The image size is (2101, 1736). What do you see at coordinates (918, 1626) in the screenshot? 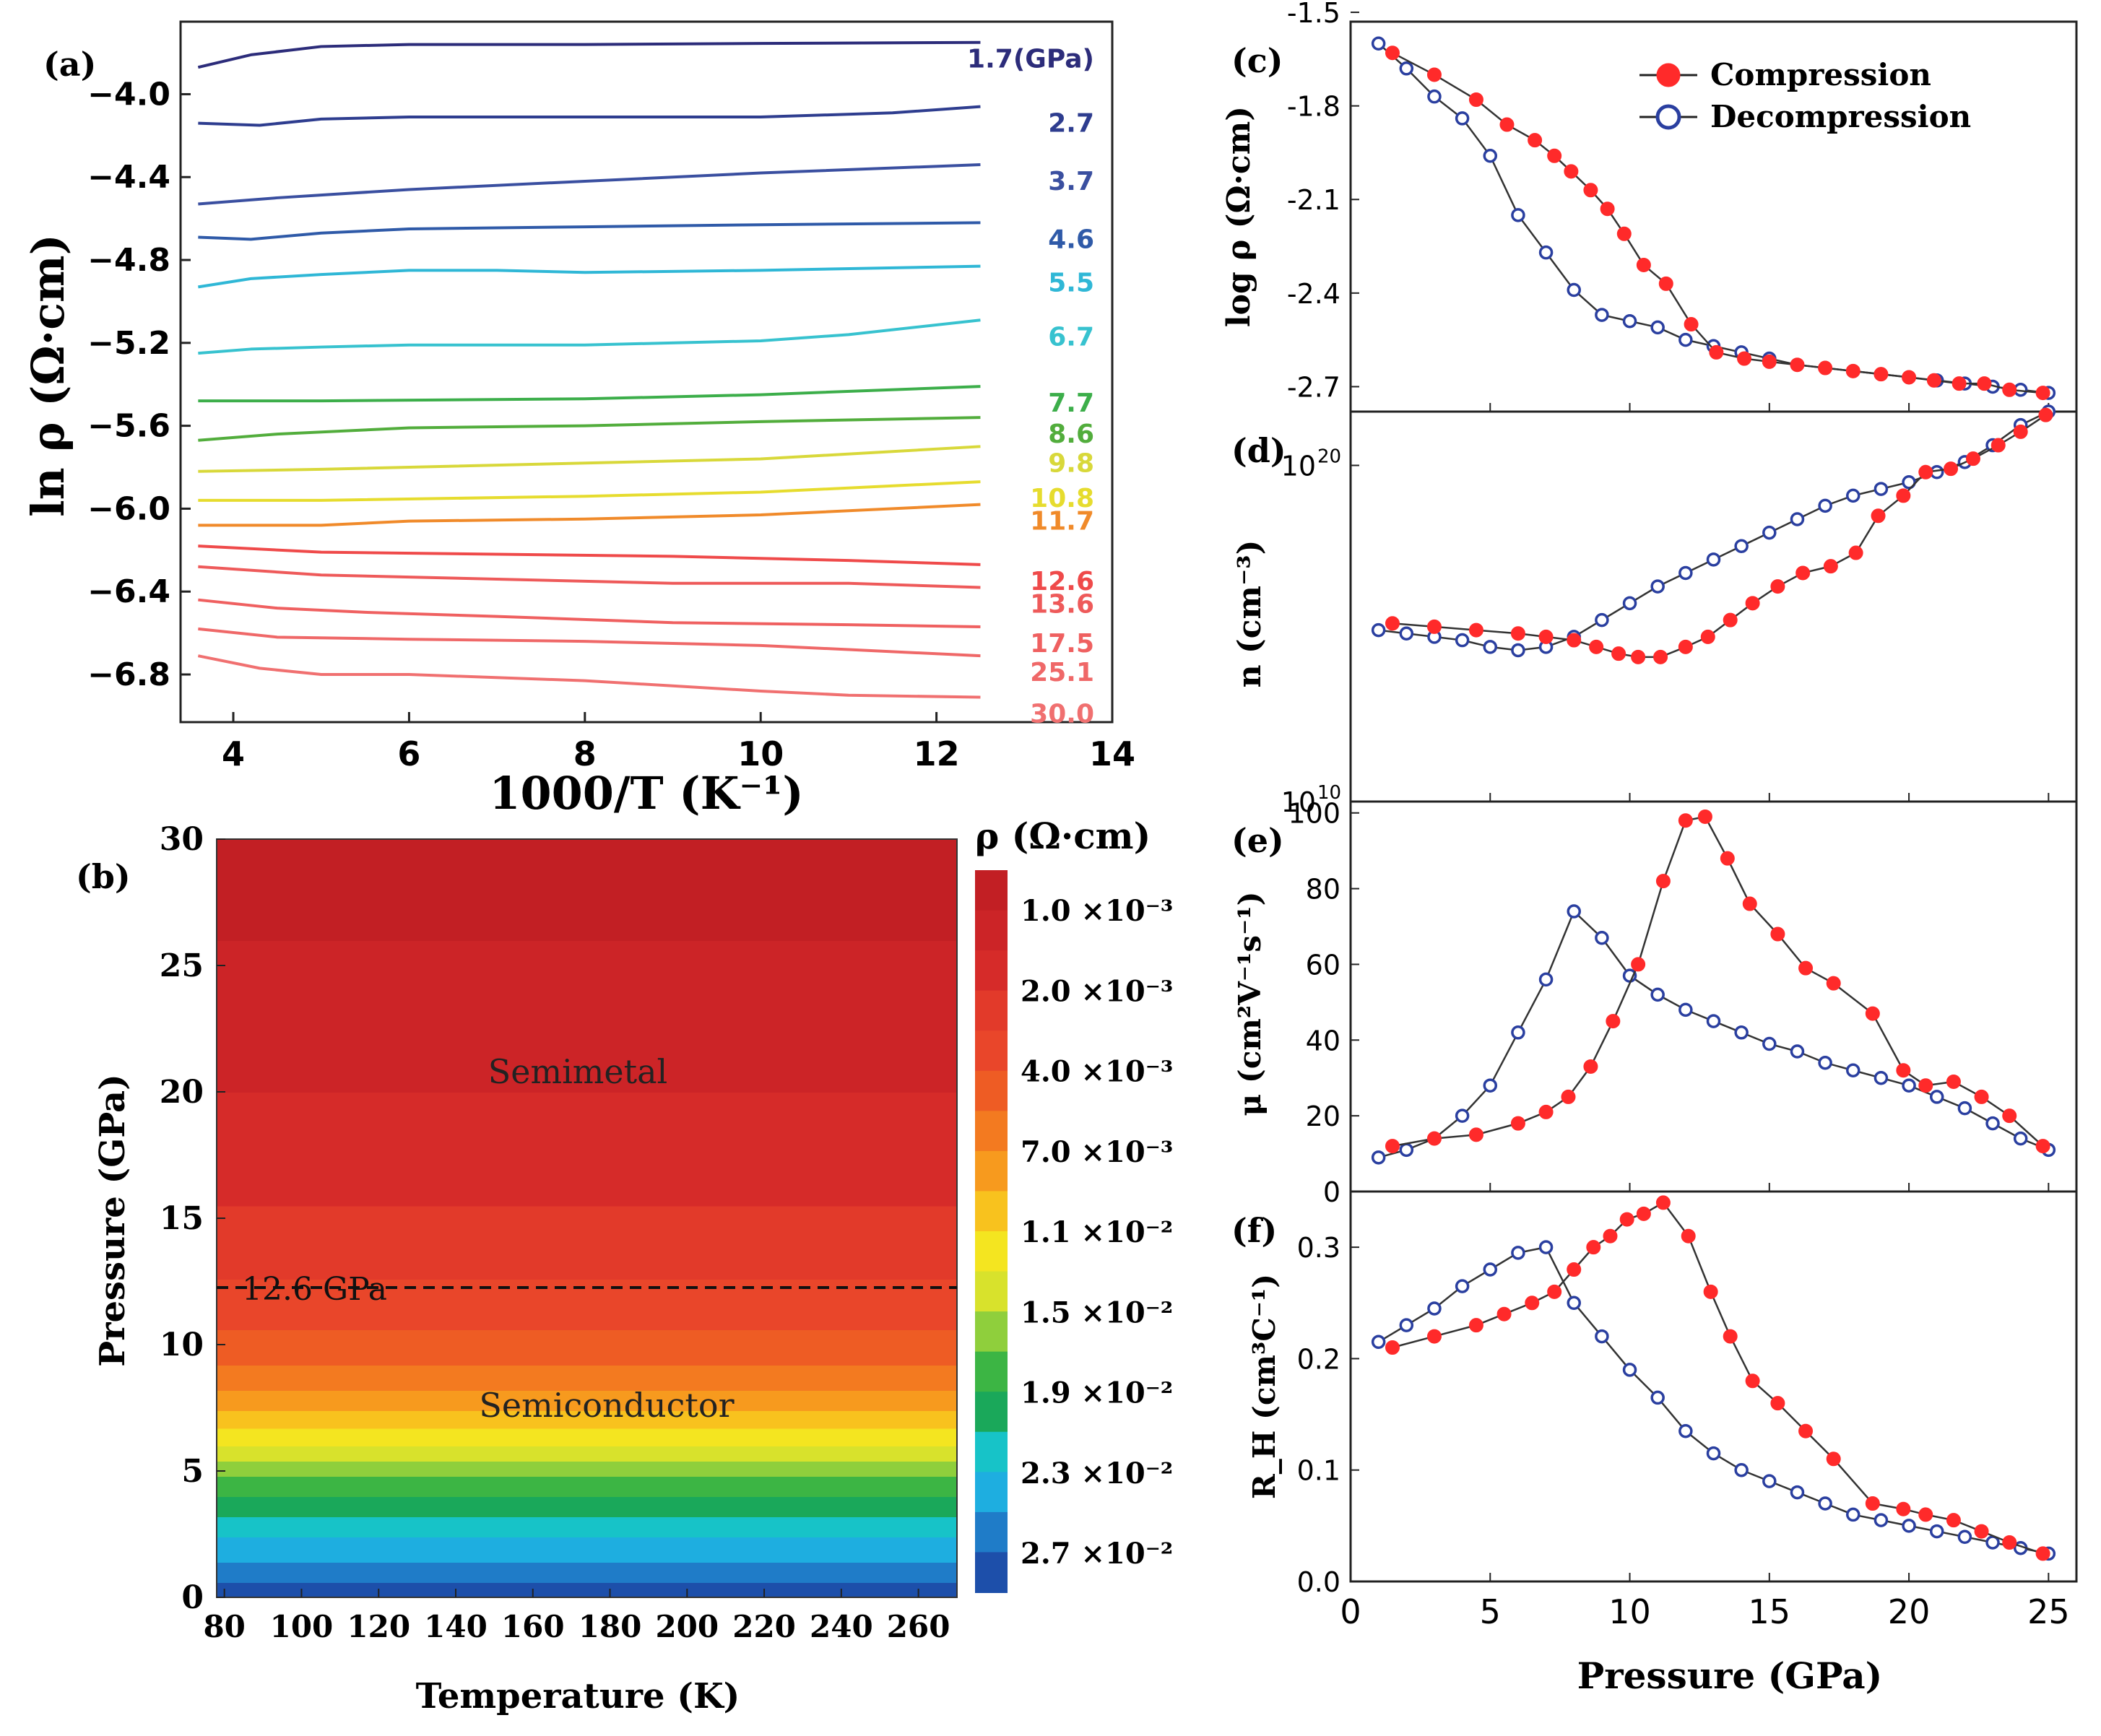
I see `b-xtick-label: 260` at bounding box center [918, 1626].